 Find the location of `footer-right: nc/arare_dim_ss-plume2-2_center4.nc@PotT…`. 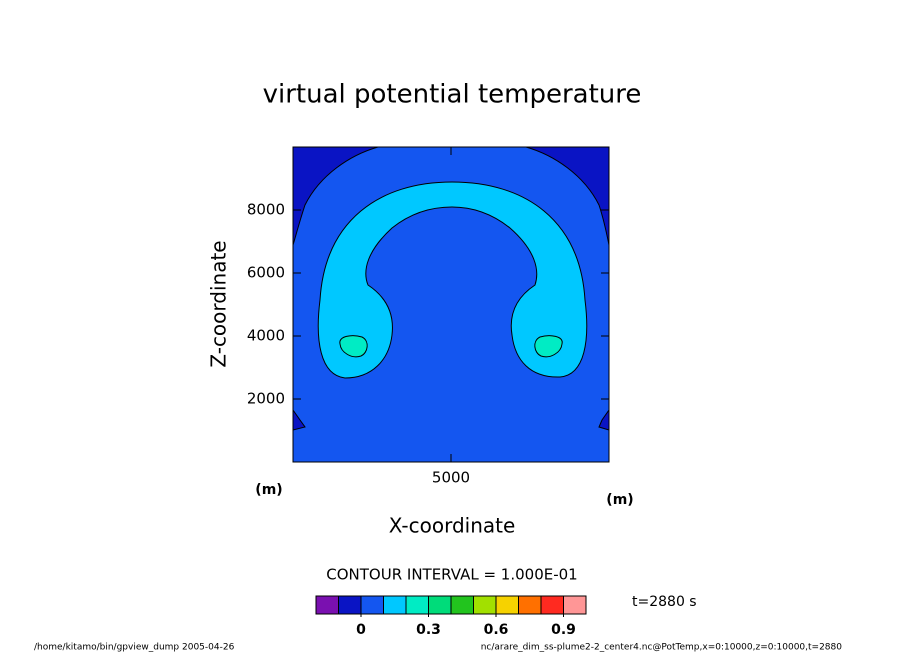

footer-right: nc/arare_dim_ss-plume2-2_center4.nc@PotT… is located at coordinates (662, 648).